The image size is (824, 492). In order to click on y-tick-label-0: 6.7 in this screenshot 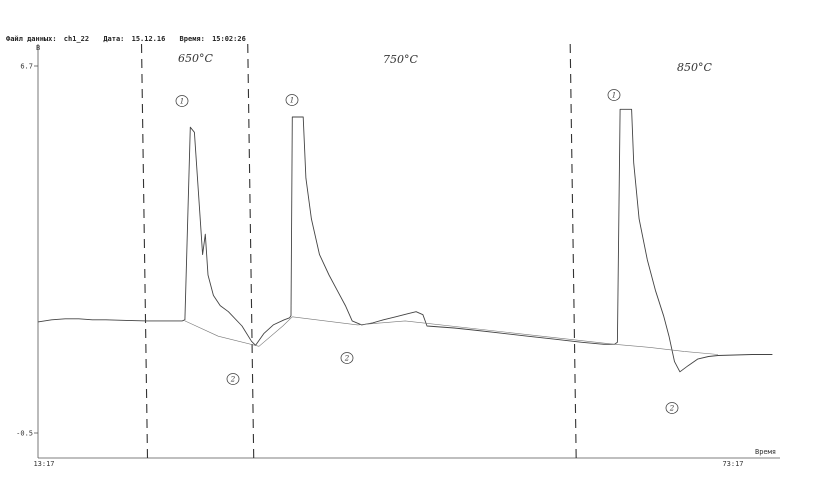, I will do `click(26, 67)`.